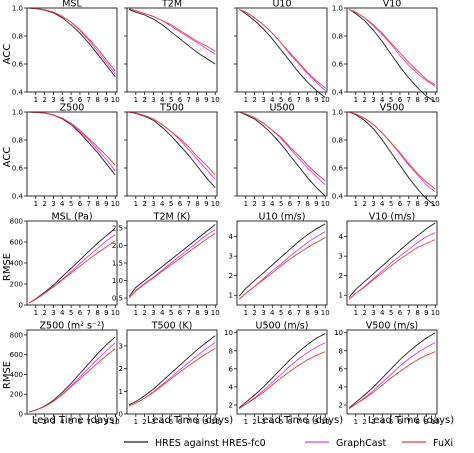 This screenshot has height=453, width=474. Describe the element at coordinates (18, 169) in the screenshot. I see `y-tick-label: 0.6` at that location.